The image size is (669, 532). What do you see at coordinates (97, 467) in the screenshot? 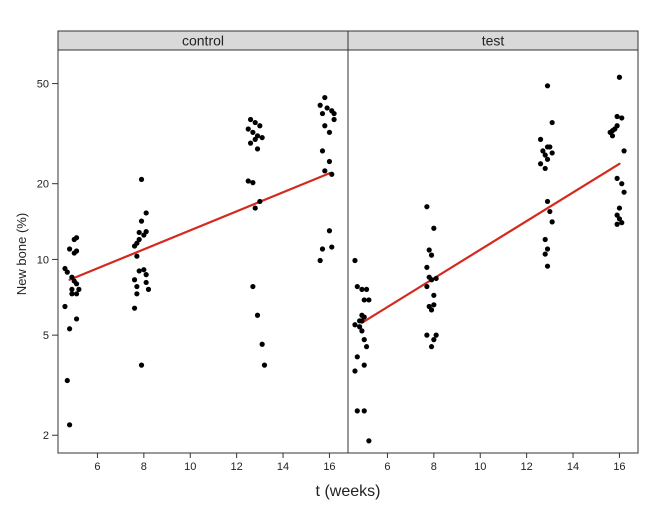
I see `x-tick-label: 6` at bounding box center [97, 467].